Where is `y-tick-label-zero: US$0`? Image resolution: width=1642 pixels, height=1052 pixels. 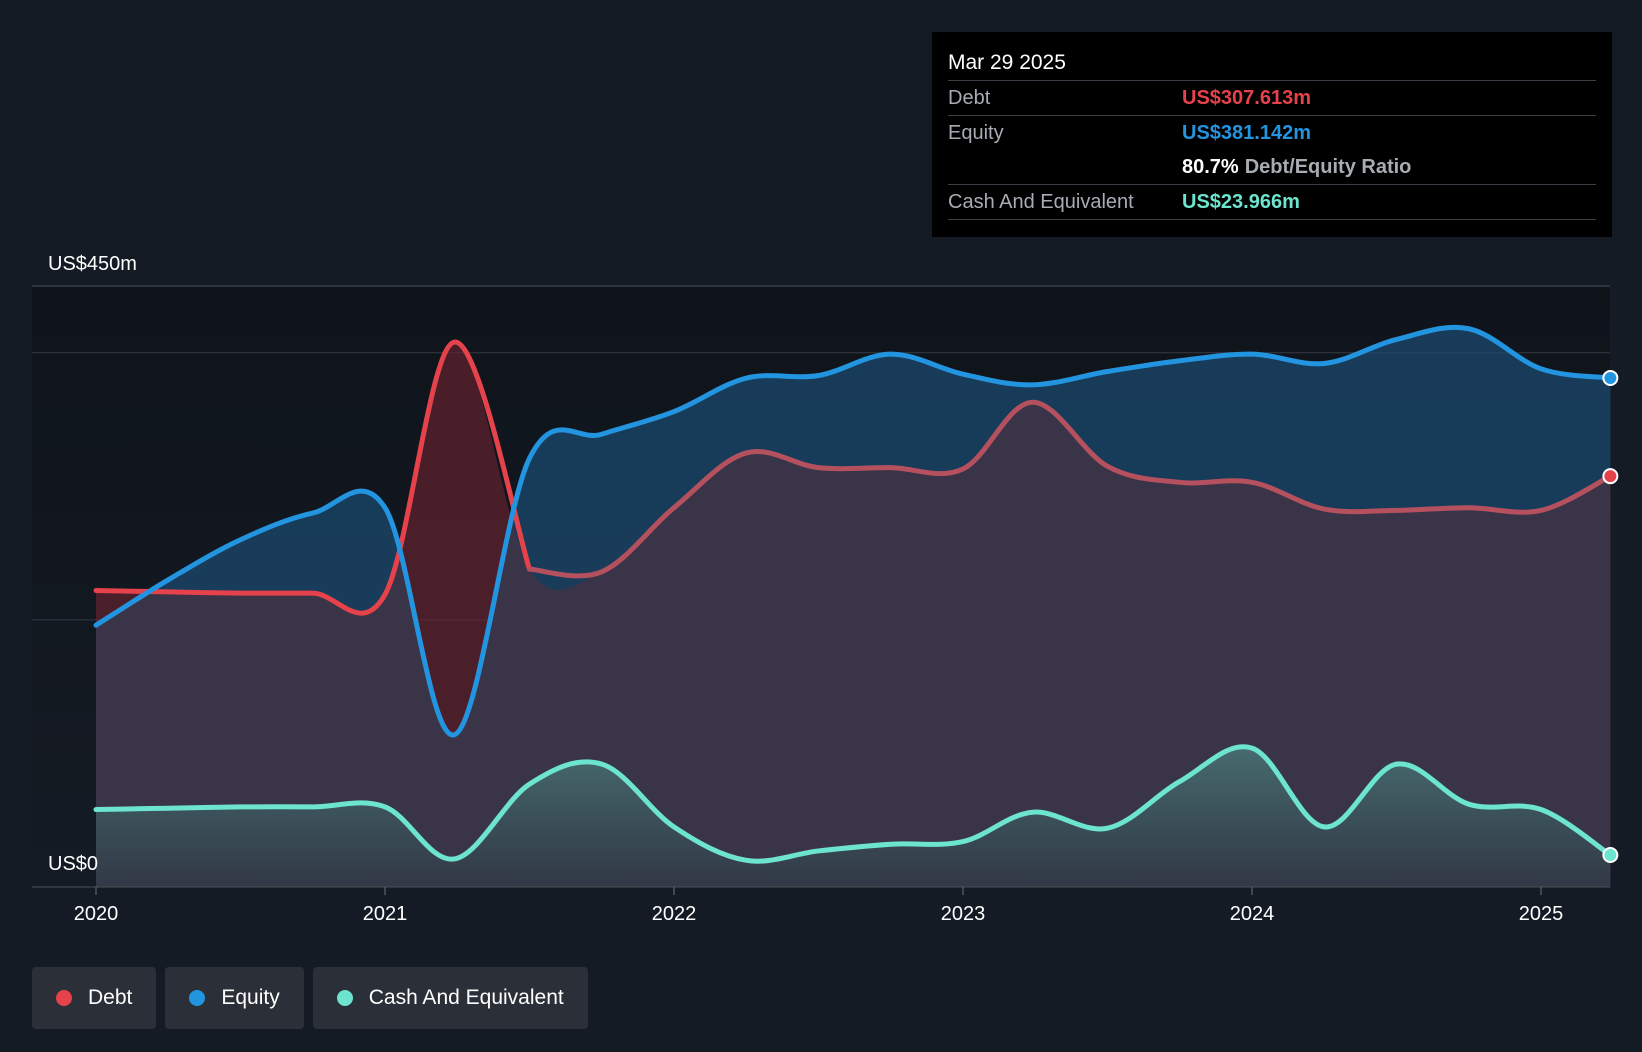
y-tick-label-zero: US$0 is located at coordinates (73, 864).